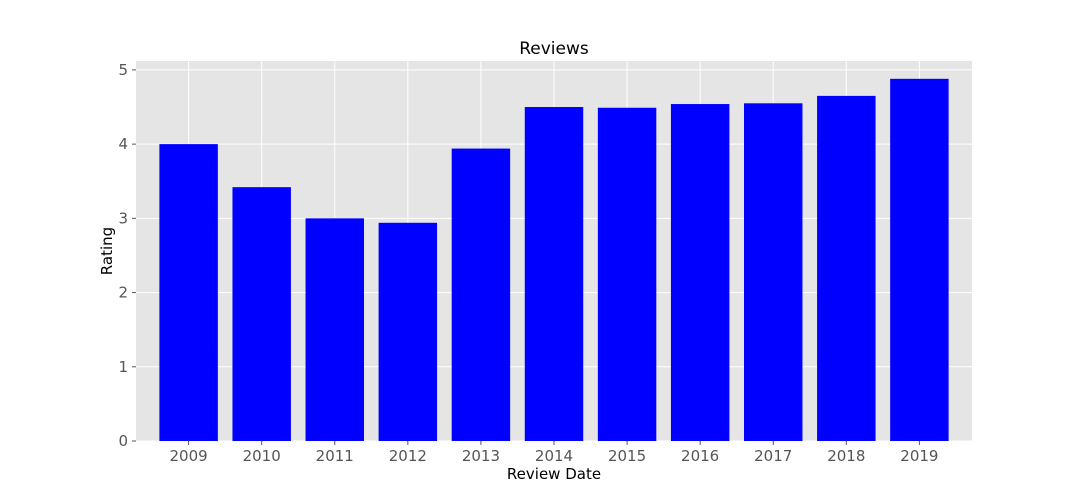 The image size is (1080, 504). What do you see at coordinates (261, 314) in the screenshot?
I see `bar-2010` at bounding box center [261, 314].